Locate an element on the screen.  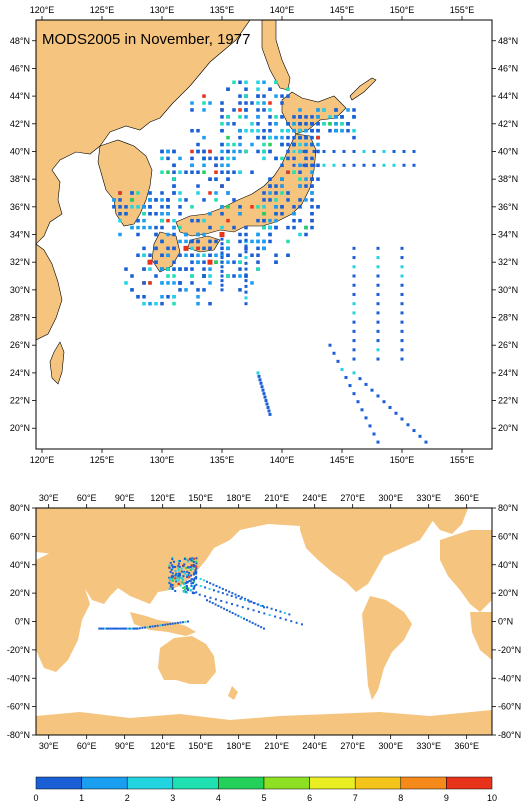
y-tick-label-right: 34°N is located at coordinates (508, 235).